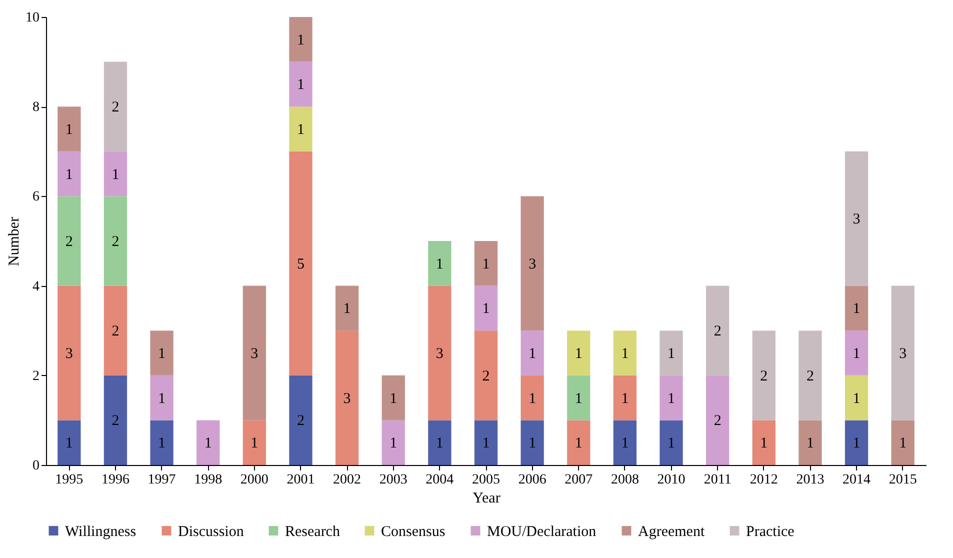  What do you see at coordinates (770, 532) in the screenshot?
I see `legend-label: Practice` at bounding box center [770, 532].